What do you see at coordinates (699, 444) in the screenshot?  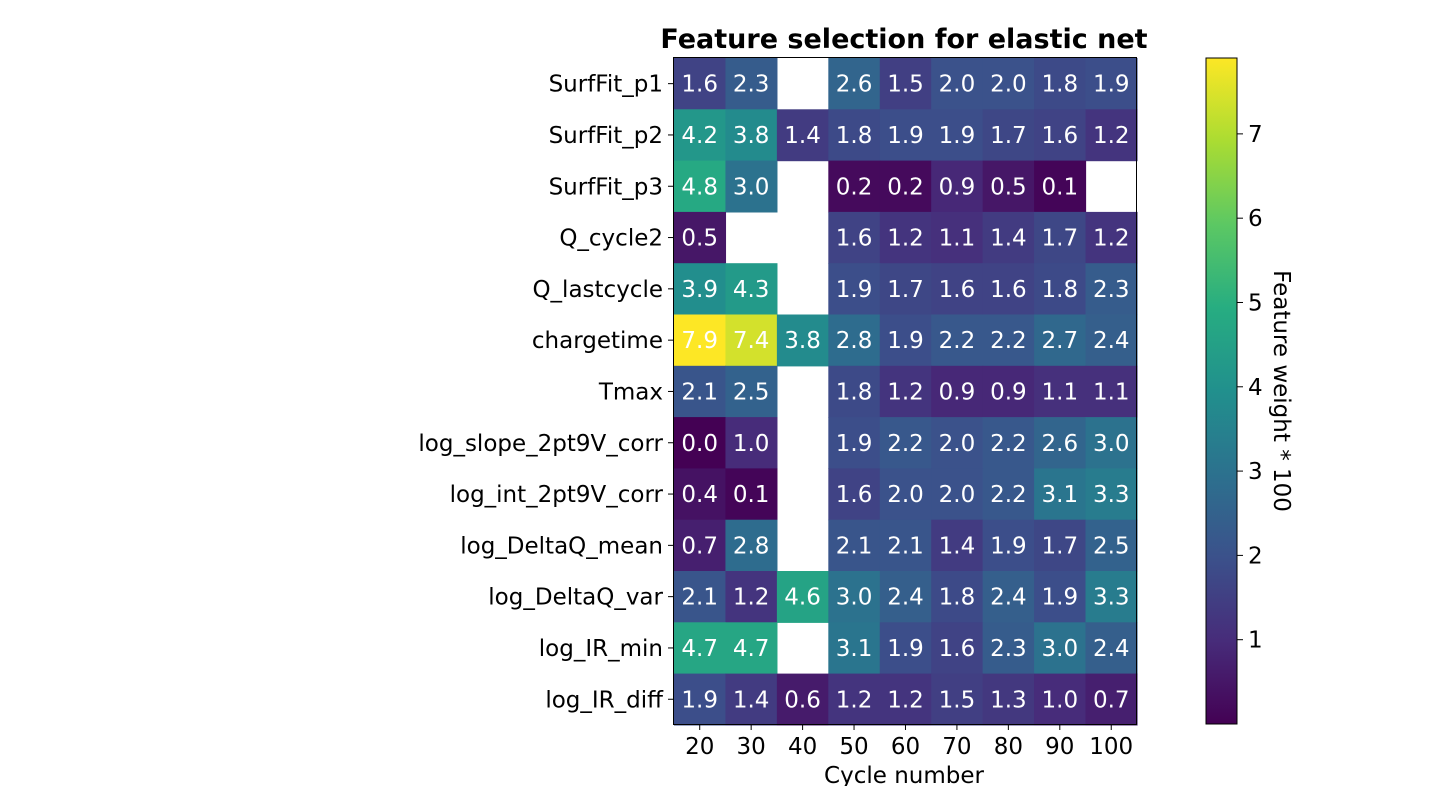 I see `cell-value-label: 0.0` at bounding box center [699, 444].